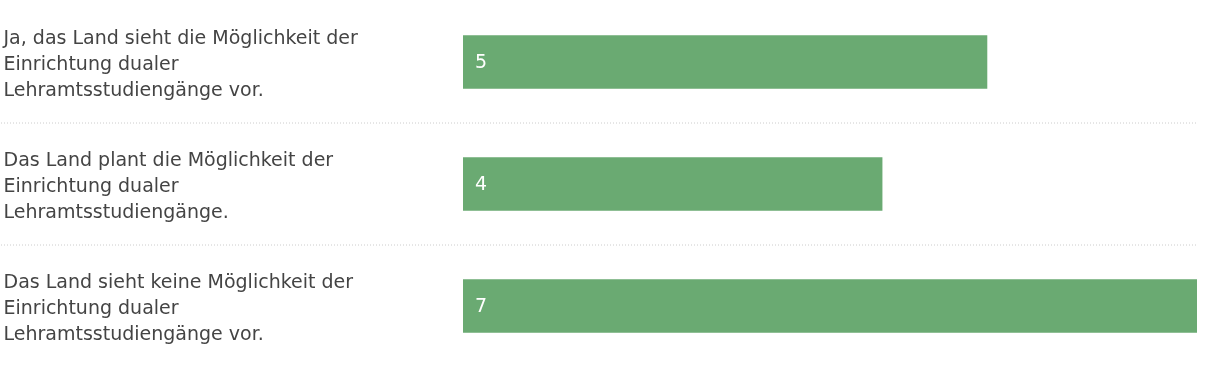 Image resolution: width=1220 pixels, height=368 pixels. What do you see at coordinates (178, 307) in the screenshot?
I see `y-tick-label: Das Land sieht keine Möglichkeit der Einrichtung dualer Lehramtsstudiengänge vor.` at bounding box center [178, 307].